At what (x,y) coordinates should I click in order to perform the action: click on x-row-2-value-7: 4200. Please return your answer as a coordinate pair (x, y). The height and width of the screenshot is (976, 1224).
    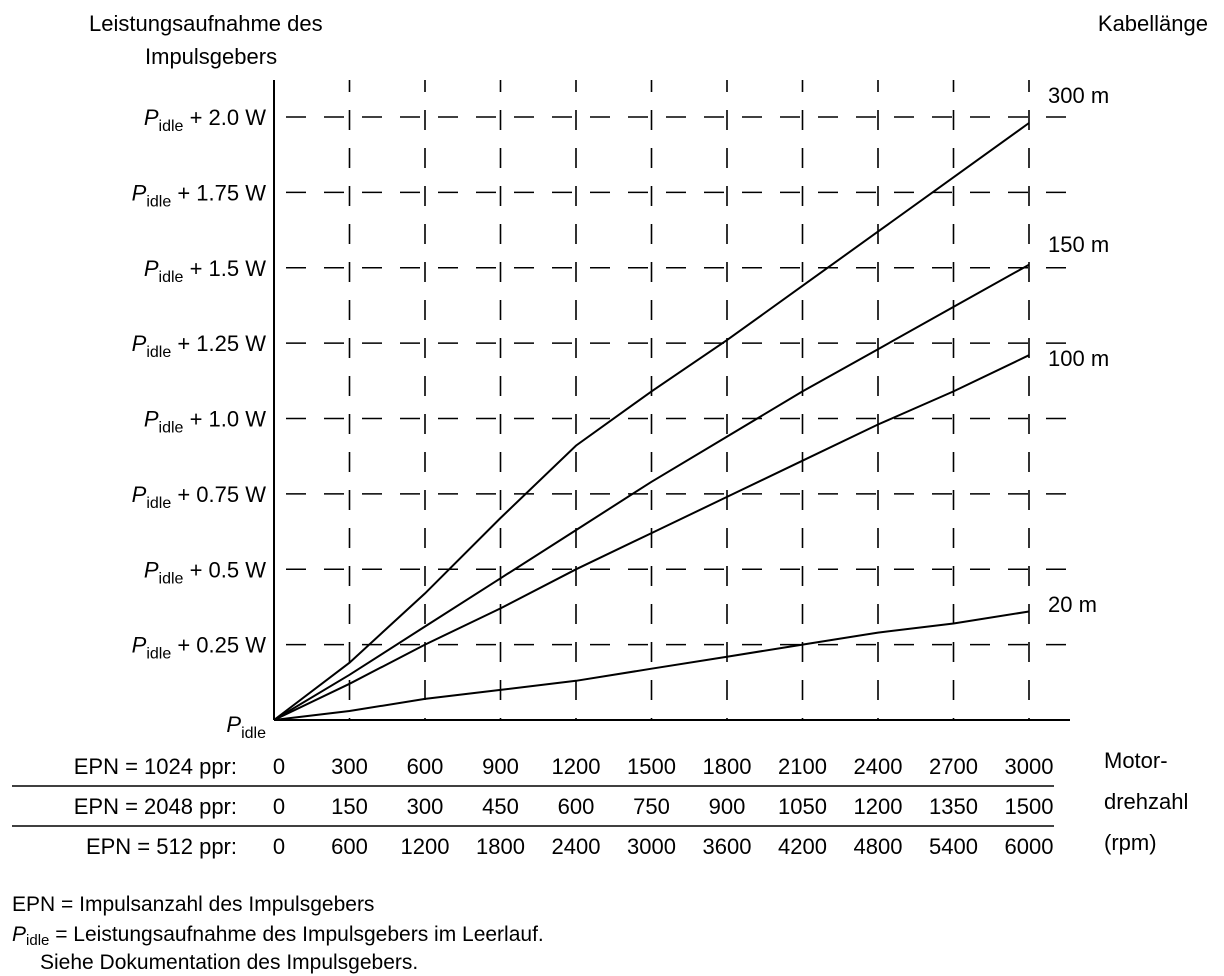
    Looking at the image, I should click on (802, 846).